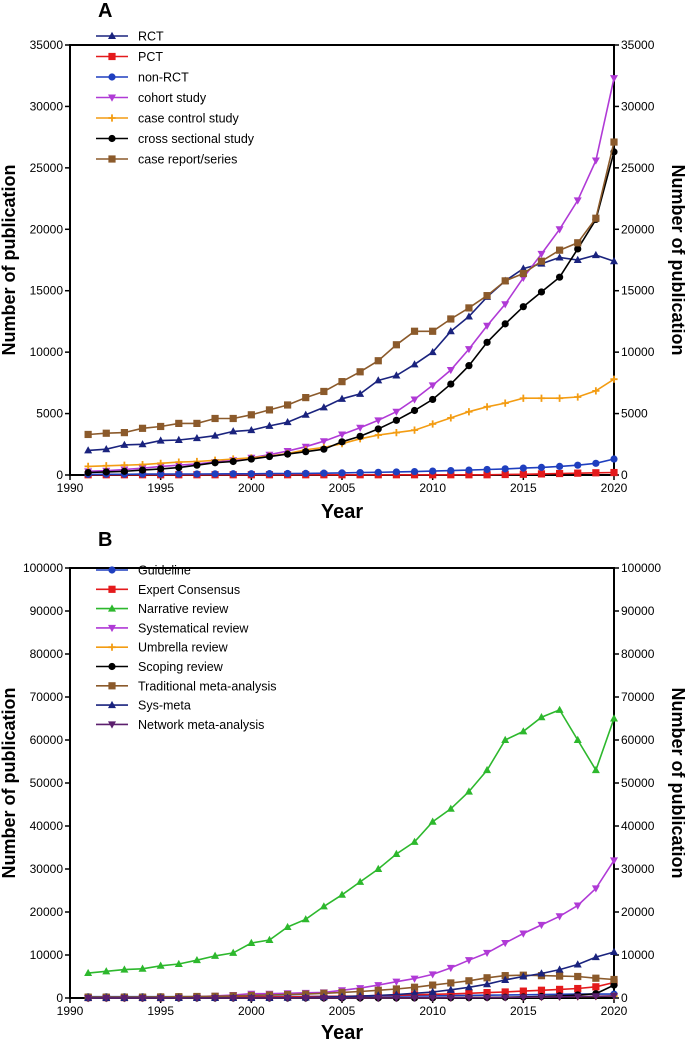 The image size is (685, 1045). Describe the element at coordinates (105, 540) in the screenshot. I see `panel-label: B` at that location.